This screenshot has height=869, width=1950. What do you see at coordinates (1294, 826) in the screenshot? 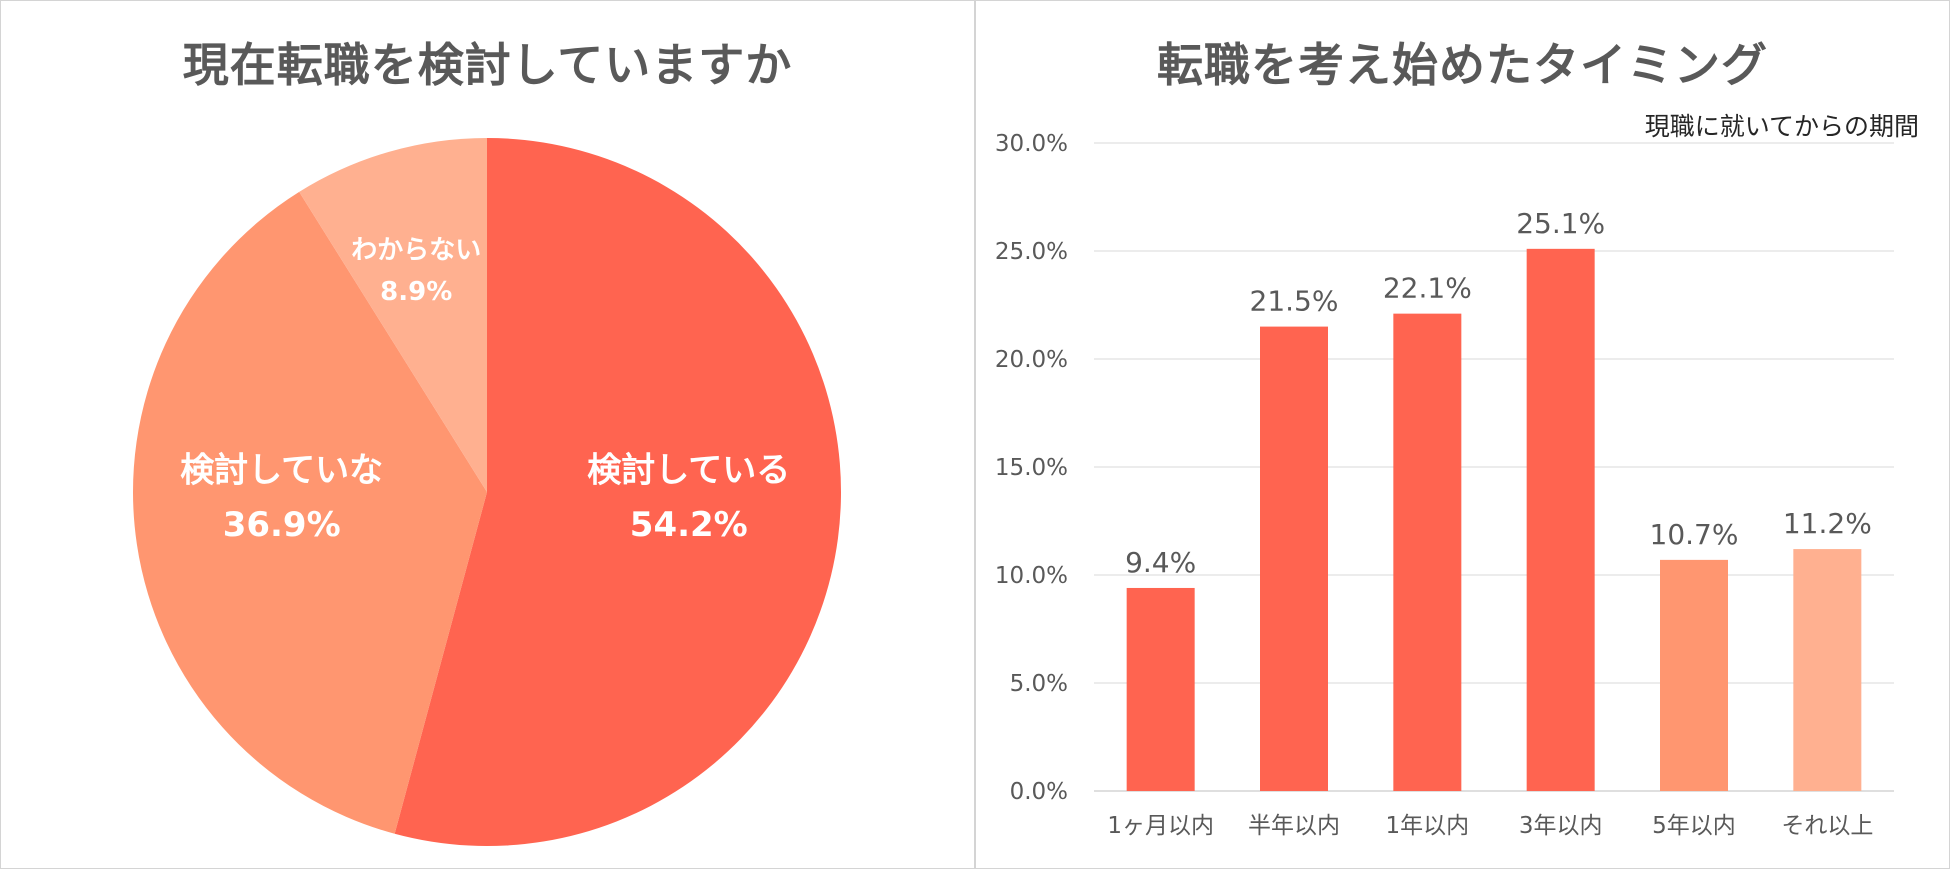
I see `x-category-label: 半年以内` at bounding box center [1294, 826].